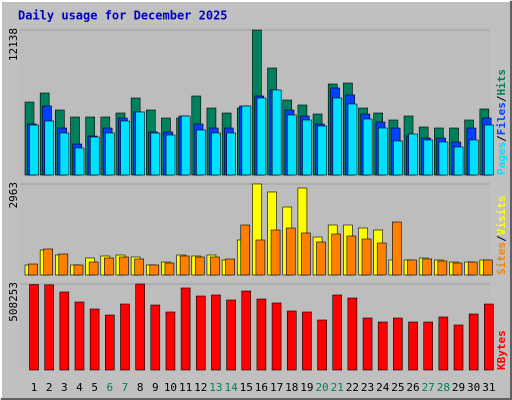 This screenshot has height=400, width=512. What do you see at coordinates (276, 387) in the screenshot?
I see `x-tick-label: 17` at bounding box center [276, 387].